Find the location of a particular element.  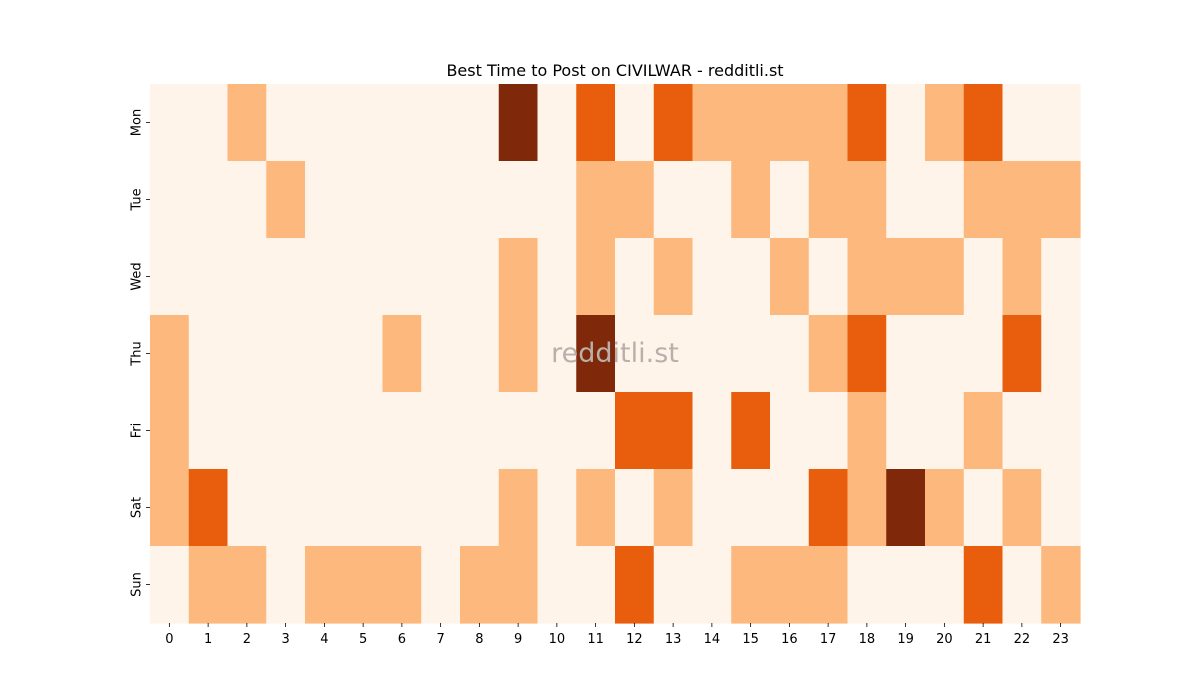

x-tick-label: 1 is located at coordinates (208, 639).